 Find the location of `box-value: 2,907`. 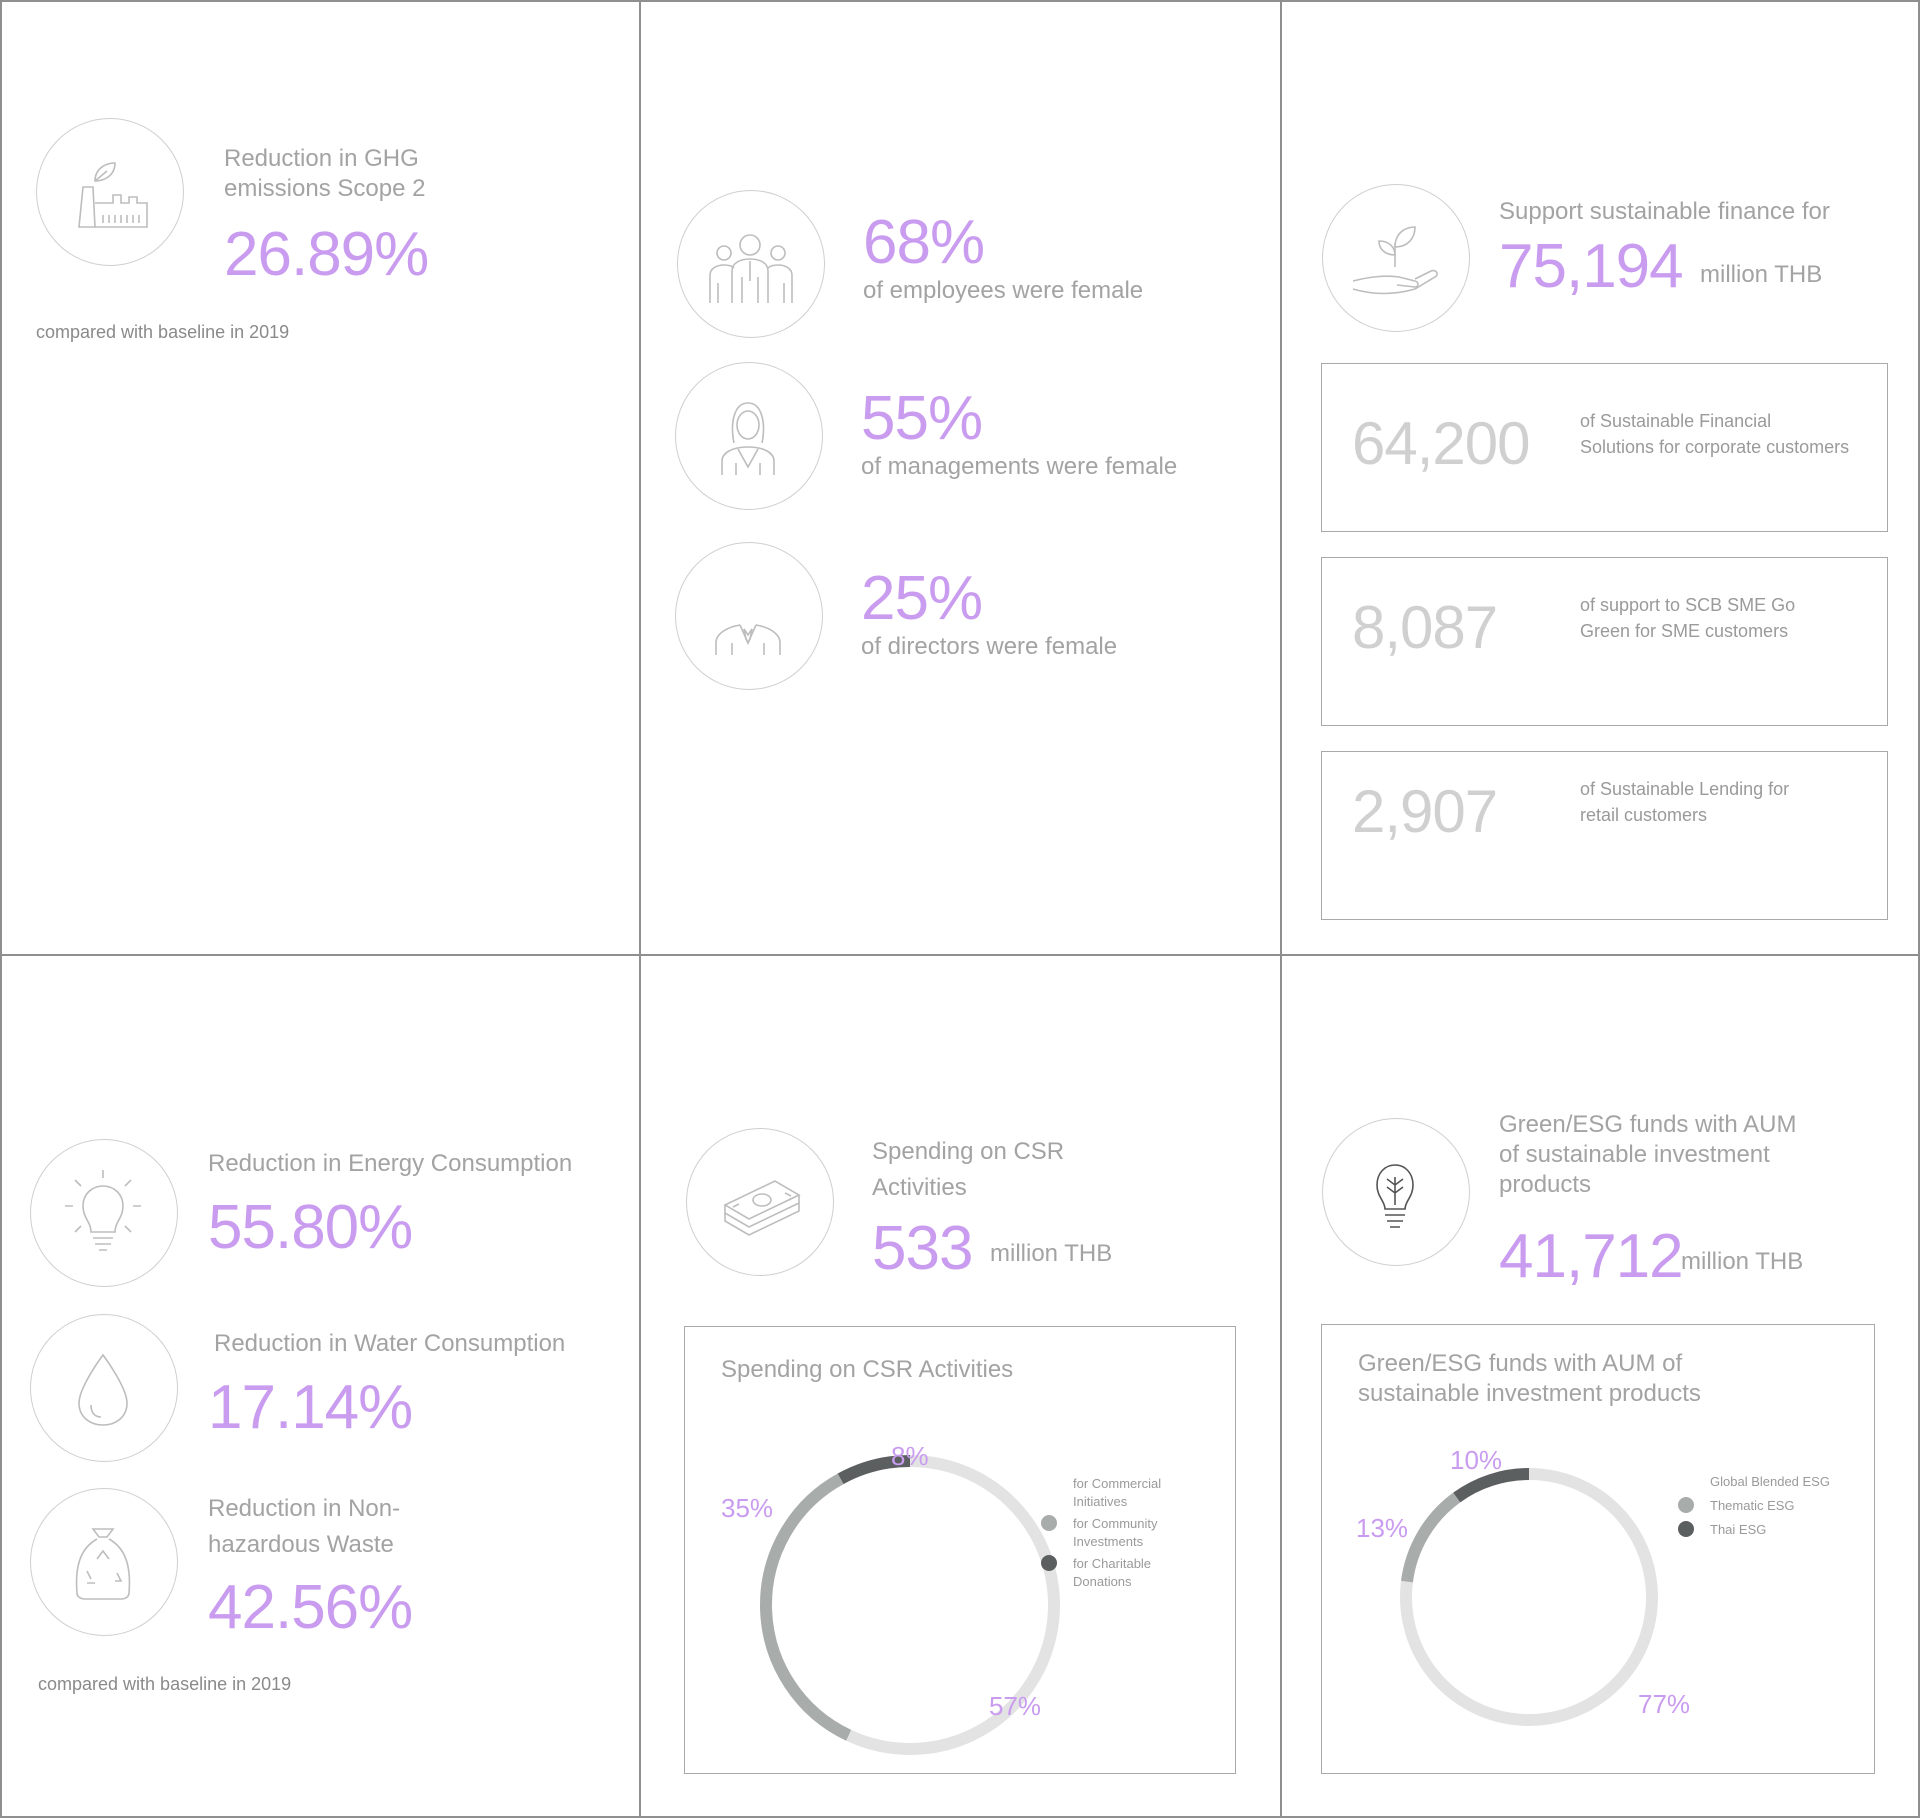

box-value: 2,907 is located at coordinates (1425, 811).